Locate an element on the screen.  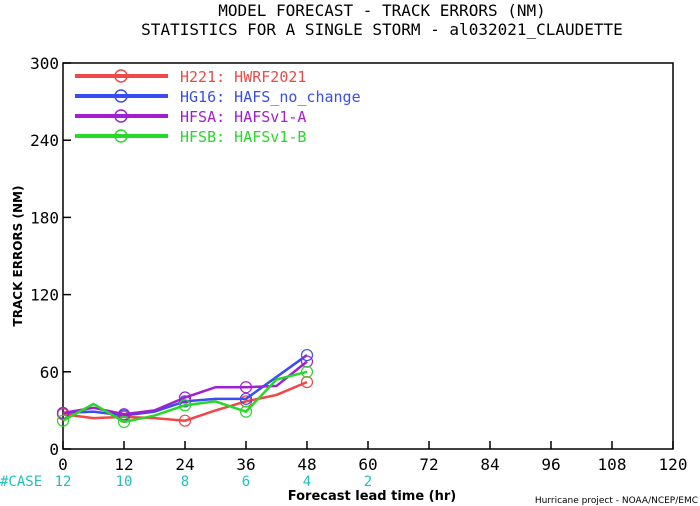
x-tick-label: 0 is located at coordinates (63, 464).